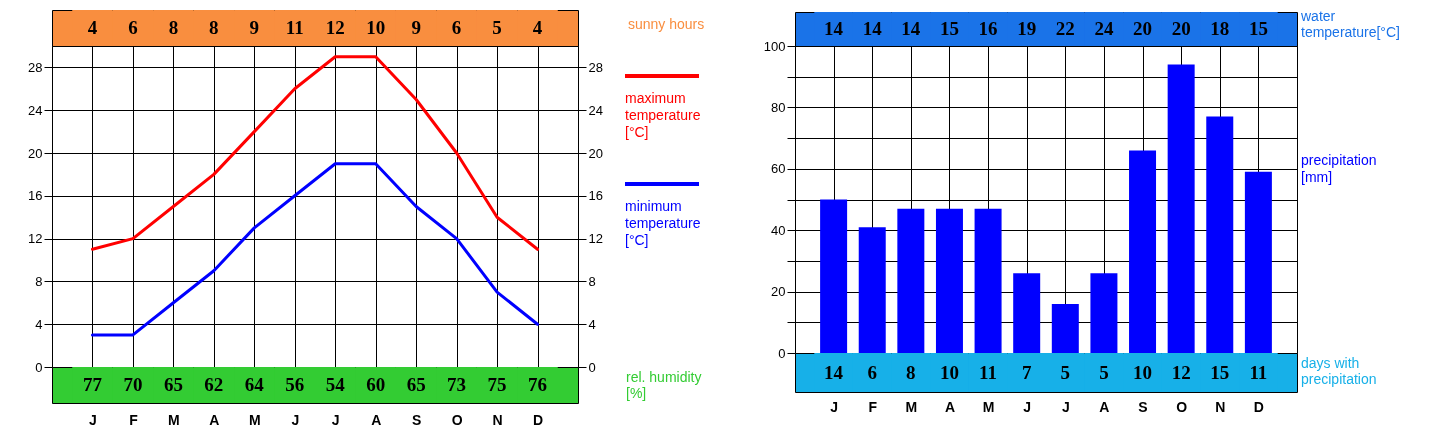 The width and height of the screenshot is (1456, 433). What do you see at coordinates (666, 24) in the screenshot?
I see `legend-label: sunny hours` at bounding box center [666, 24].